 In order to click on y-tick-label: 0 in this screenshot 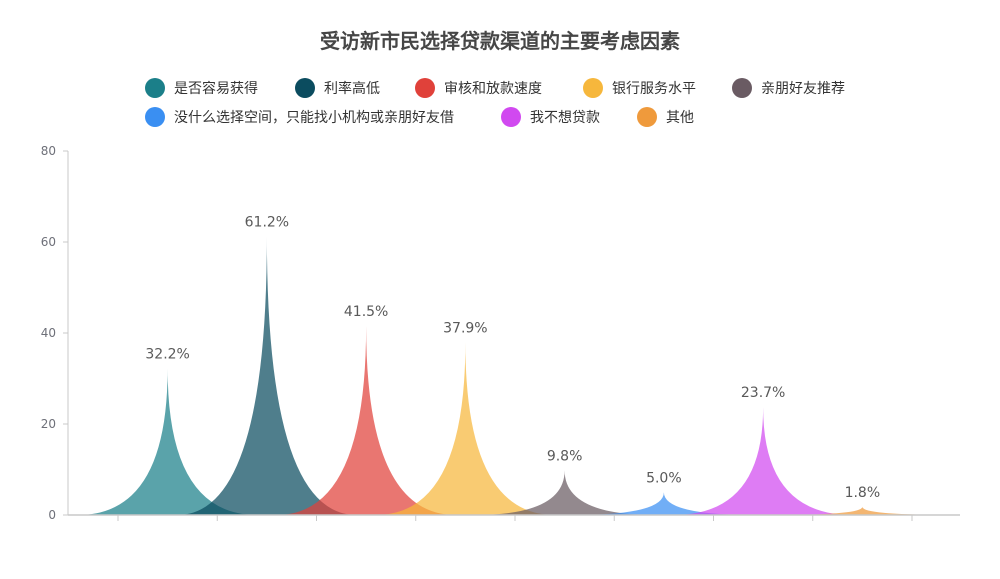, I will do `click(52, 515)`.